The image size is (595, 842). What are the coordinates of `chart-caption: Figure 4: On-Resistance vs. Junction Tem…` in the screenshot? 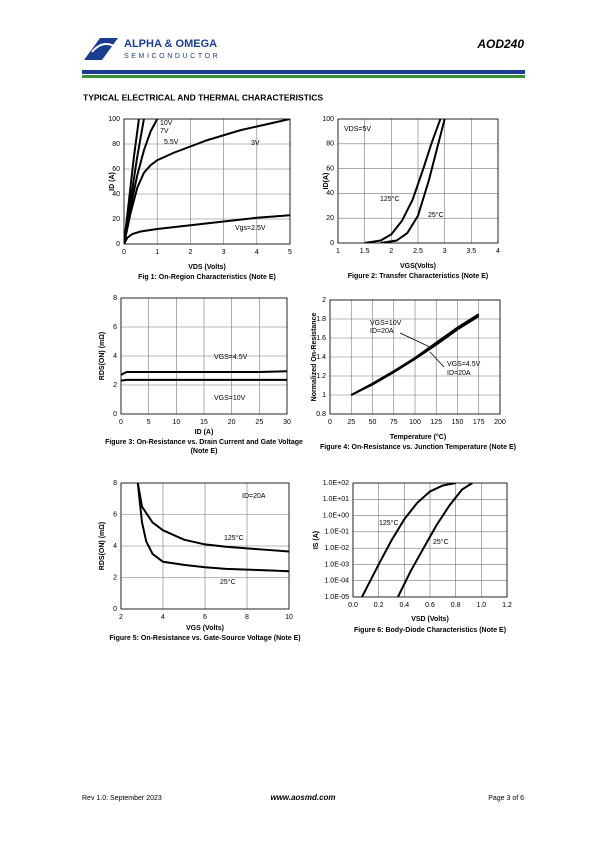 It's located at (418, 447).